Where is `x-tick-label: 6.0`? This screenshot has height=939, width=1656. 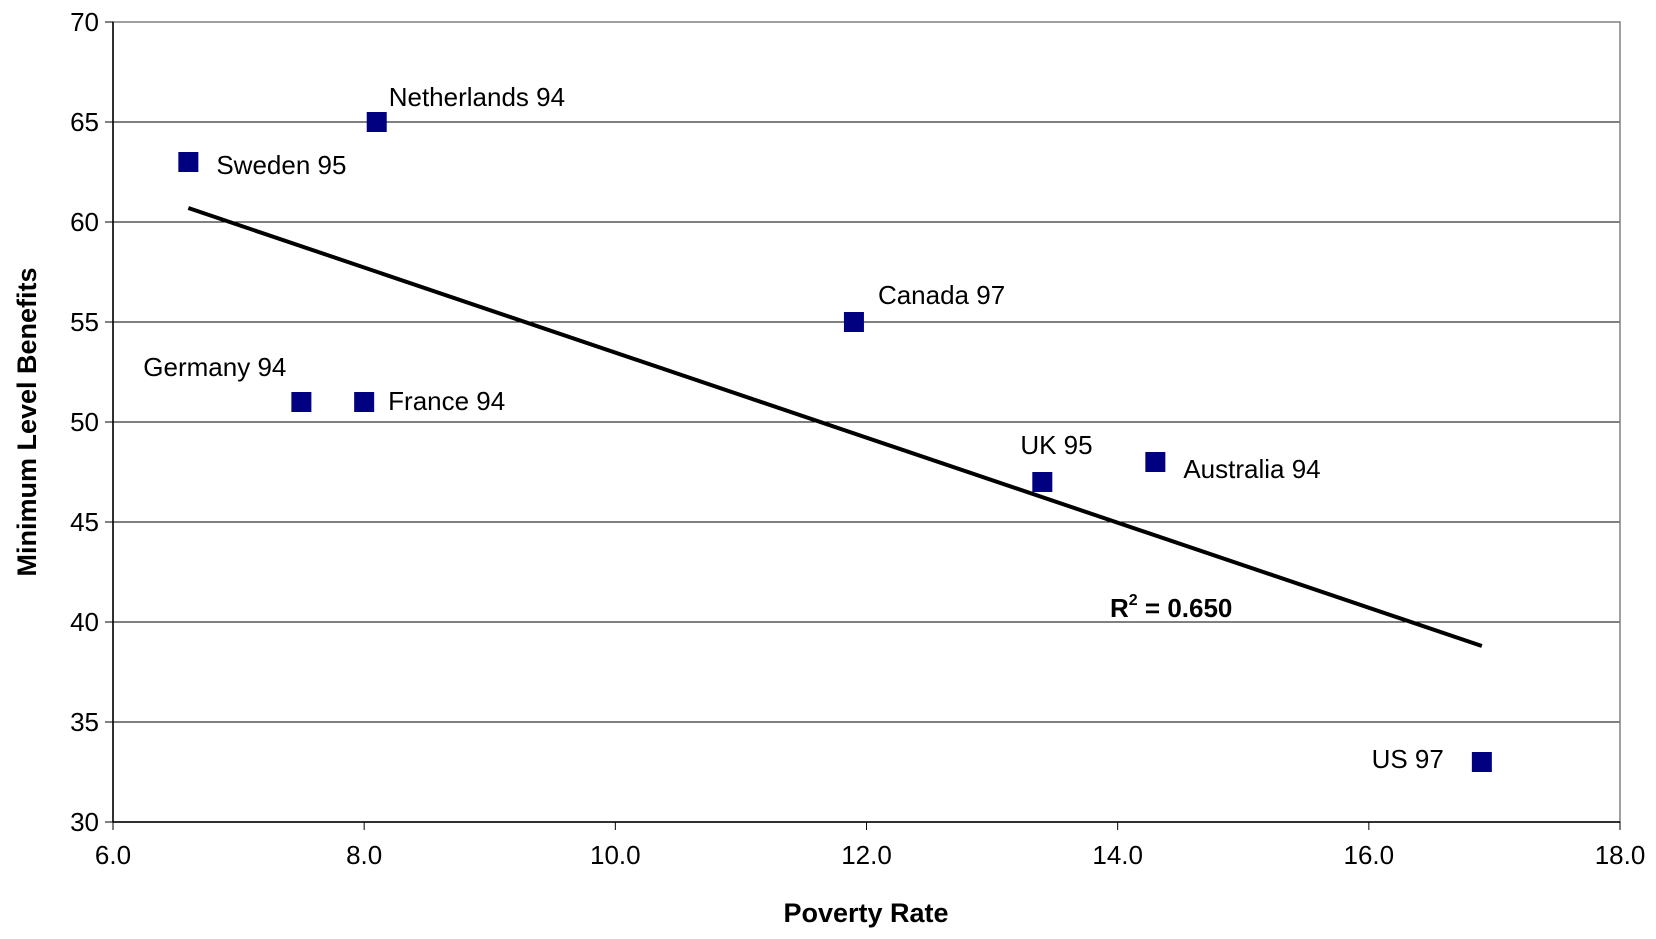
x-tick-label: 6.0 is located at coordinates (113, 855).